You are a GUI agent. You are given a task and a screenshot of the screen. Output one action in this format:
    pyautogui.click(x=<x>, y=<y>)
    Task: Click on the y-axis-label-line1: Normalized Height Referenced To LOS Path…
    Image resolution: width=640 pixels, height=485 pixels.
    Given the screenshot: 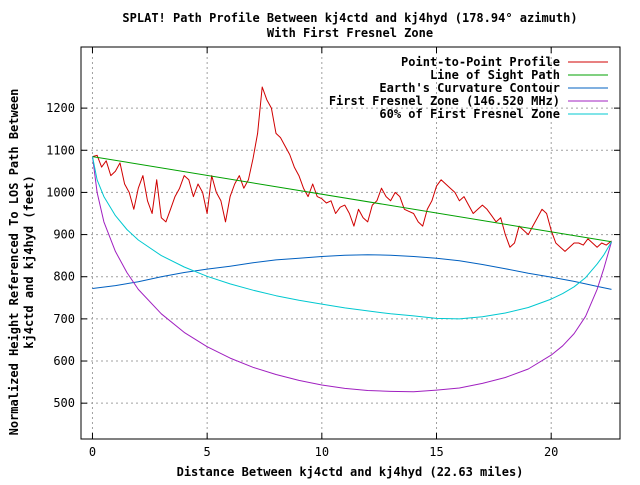 What is the action you would take?
    pyautogui.click(x=14, y=262)
    